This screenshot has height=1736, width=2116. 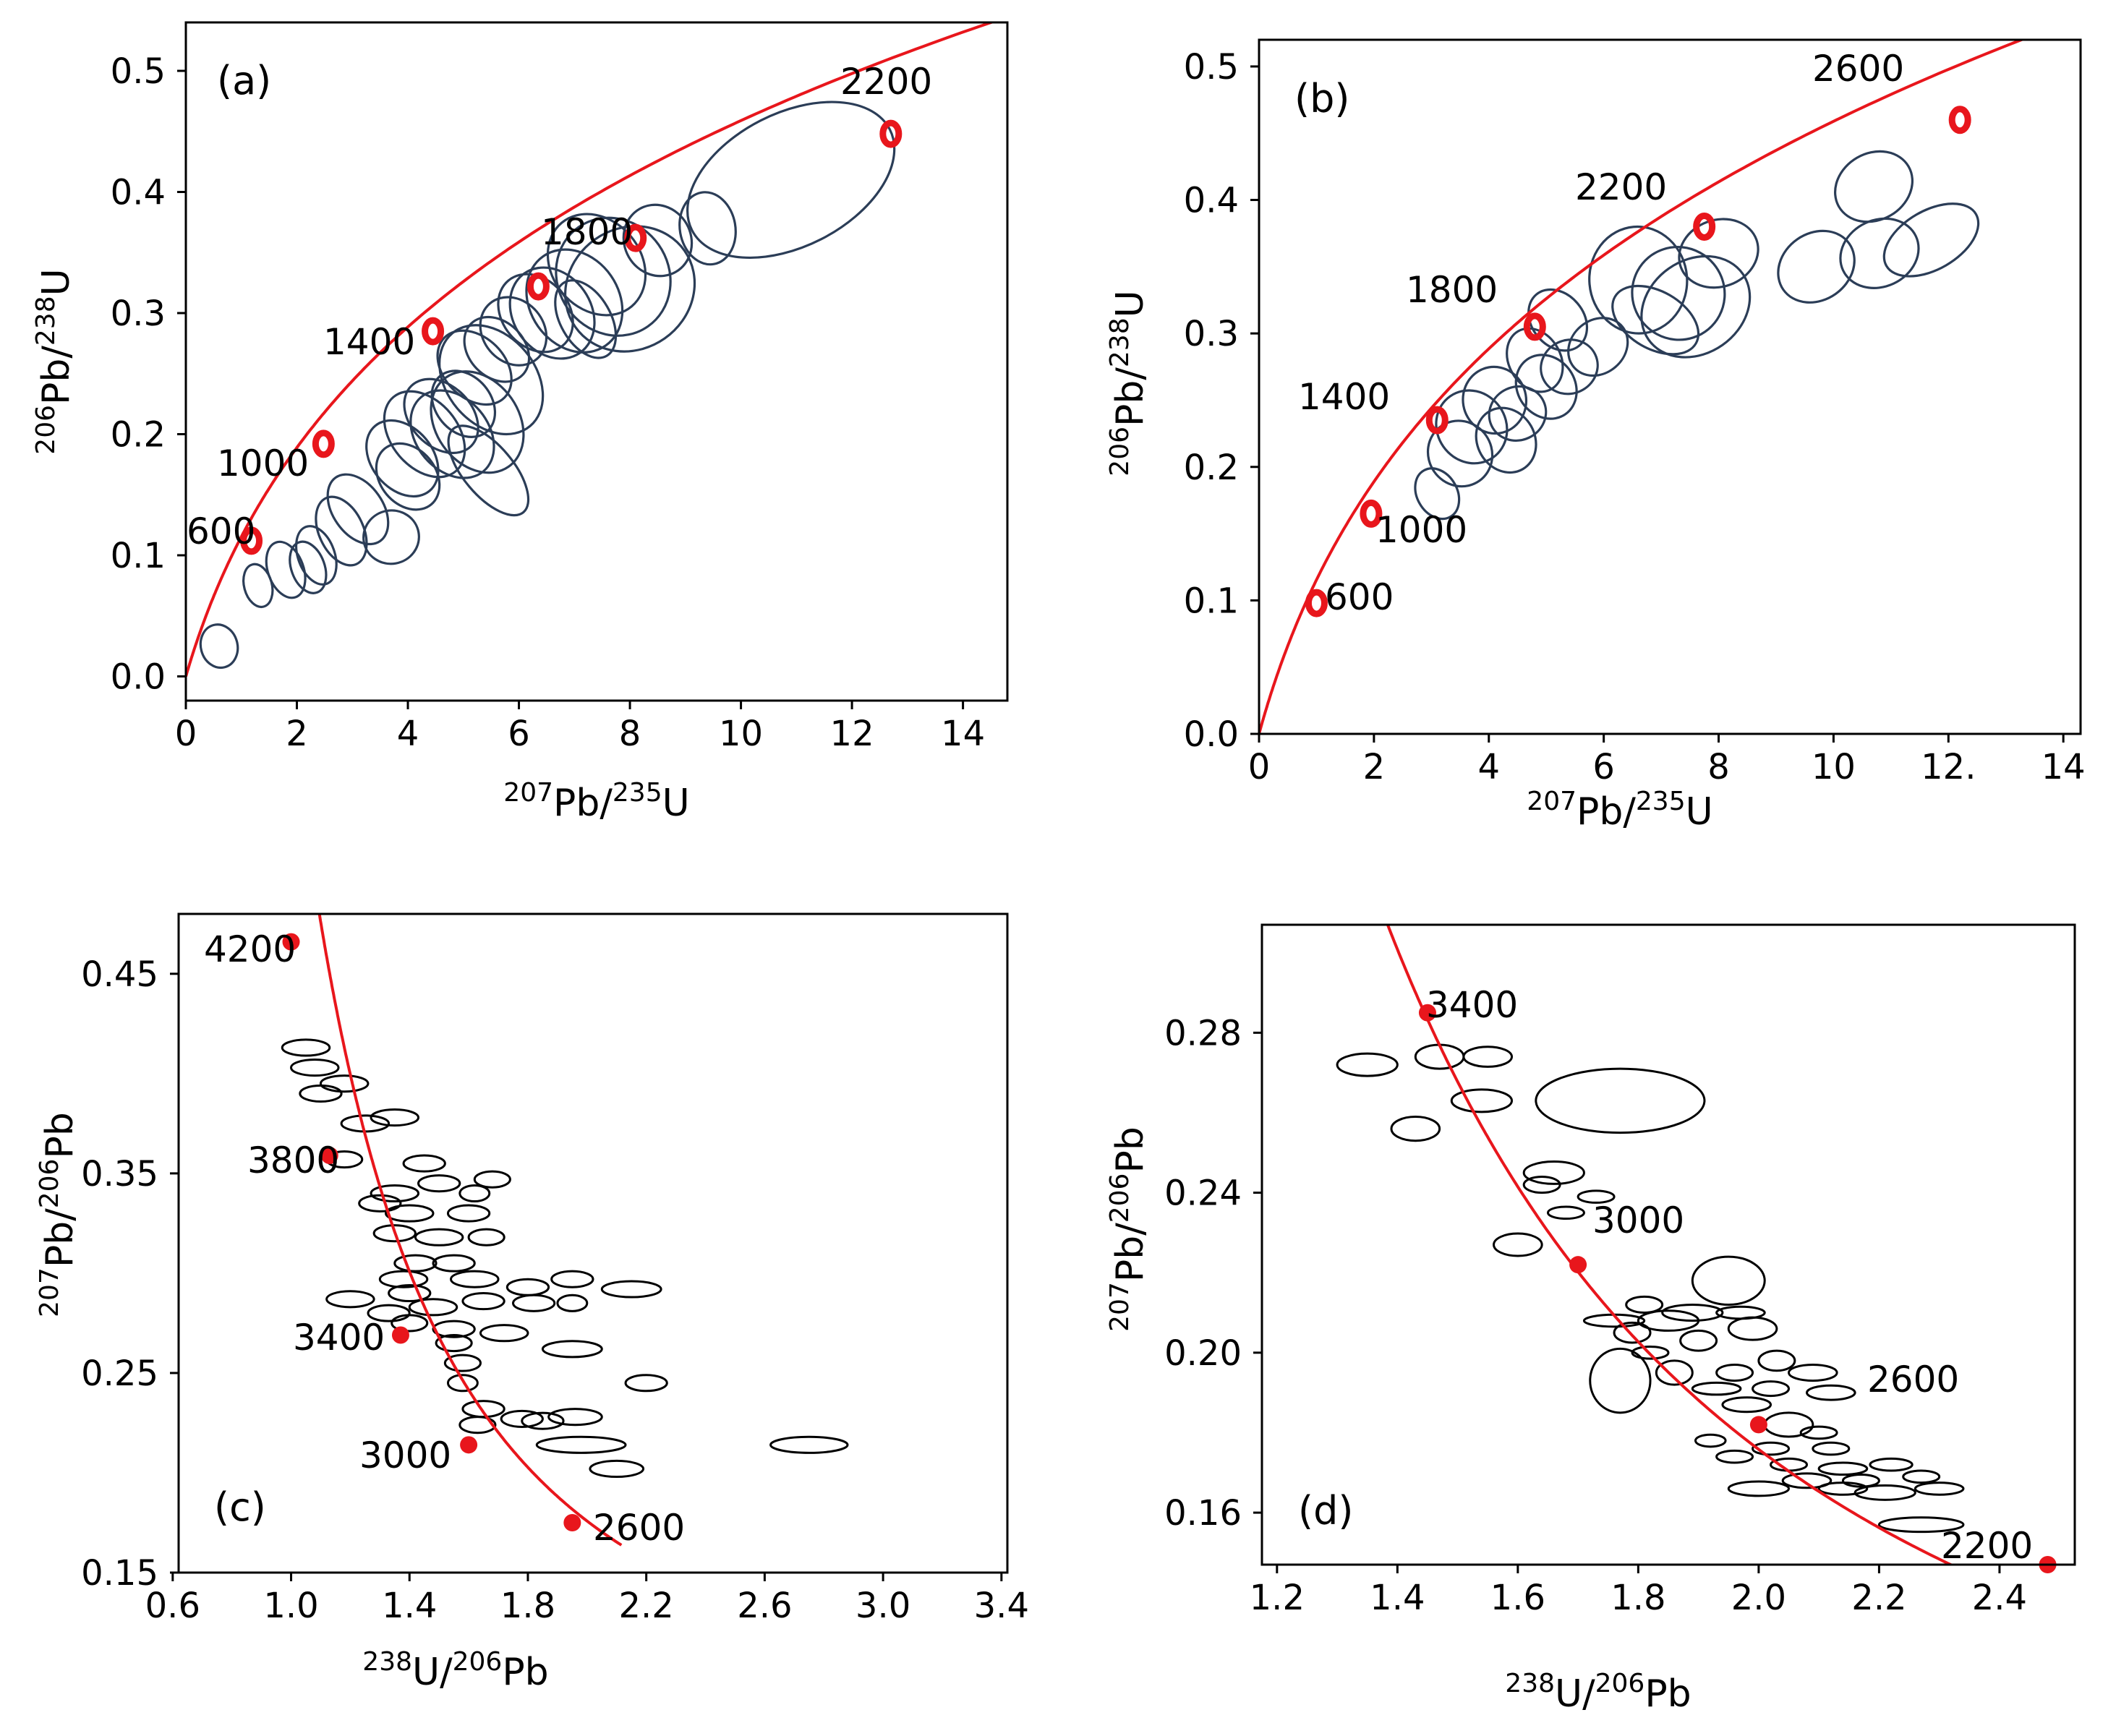 What do you see at coordinates (405, 1455) in the screenshot?
I see `age-label-c-3000: 3000` at bounding box center [405, 1455].